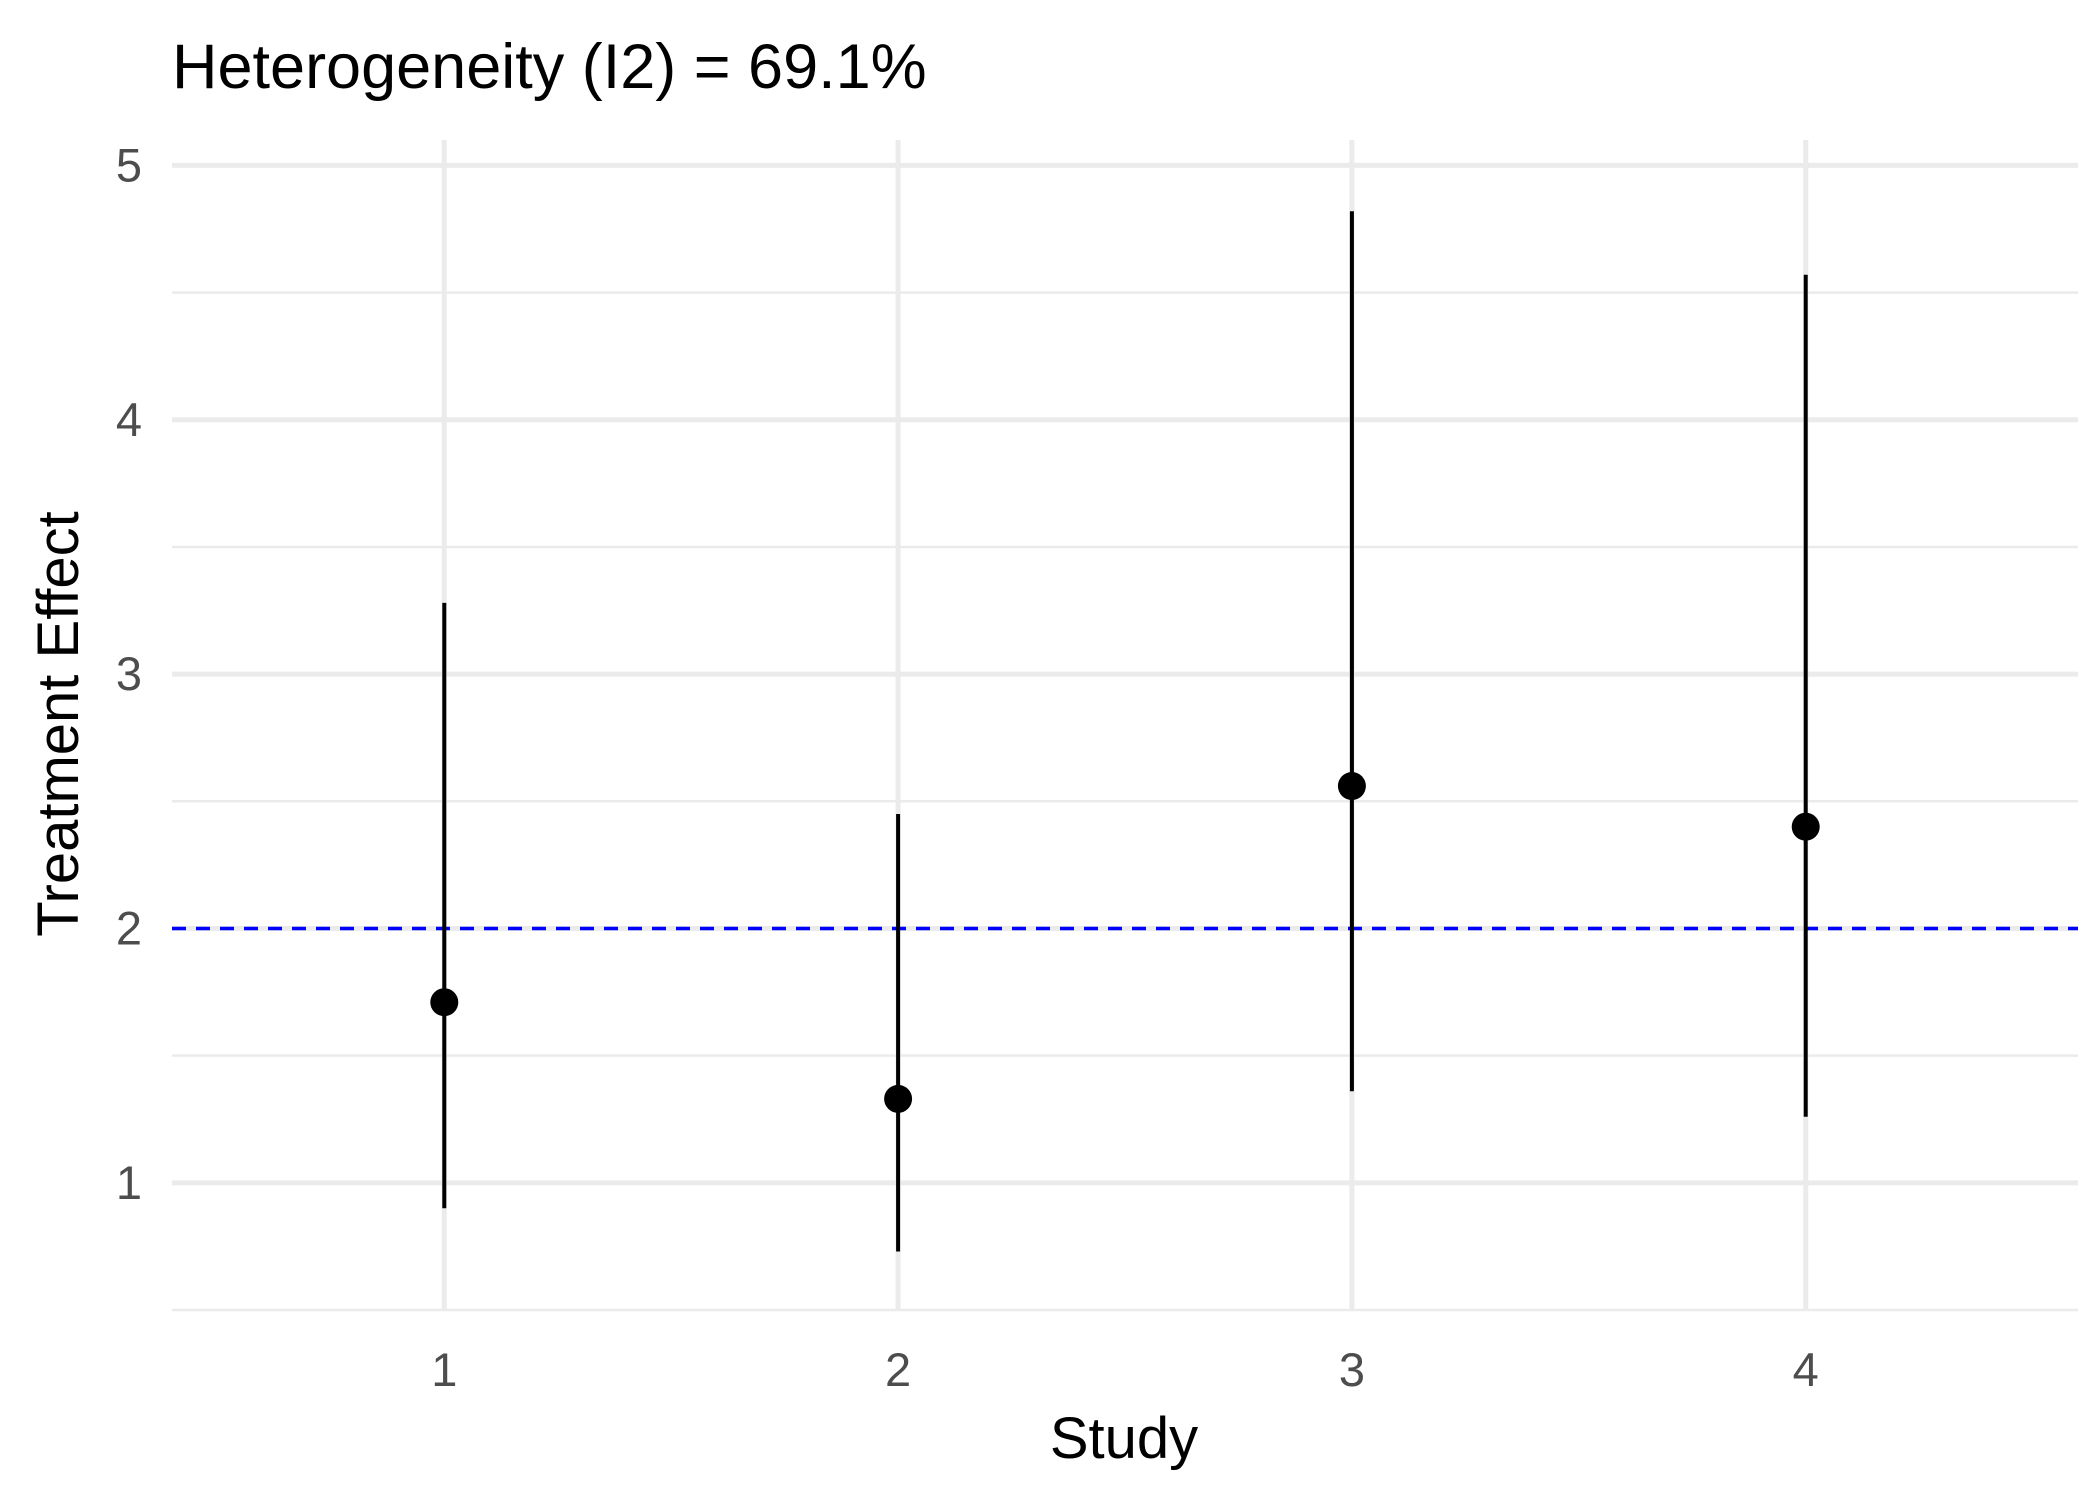 This screenshot has width=2100, height=1500. Describe the element at coordinates (1806, 1369) in the screenshot. I see `x-tick-label: 4` at that location.